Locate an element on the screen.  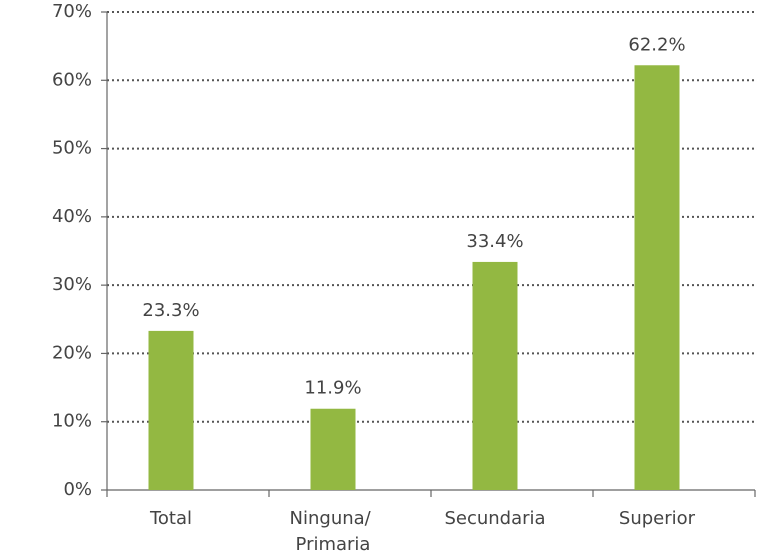
x-tick-label-line: Superior is located at coordinates (657, 518).